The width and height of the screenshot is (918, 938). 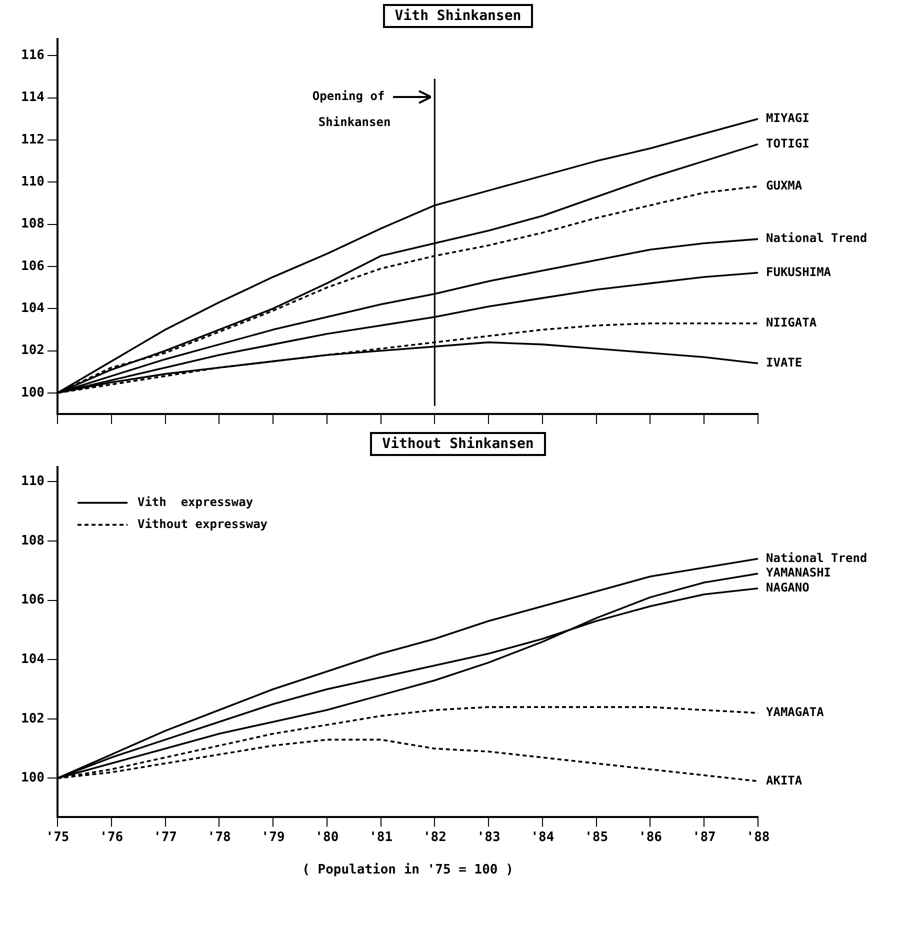 I want to click on y-tick-label: 116, so click(x=32, y=56).